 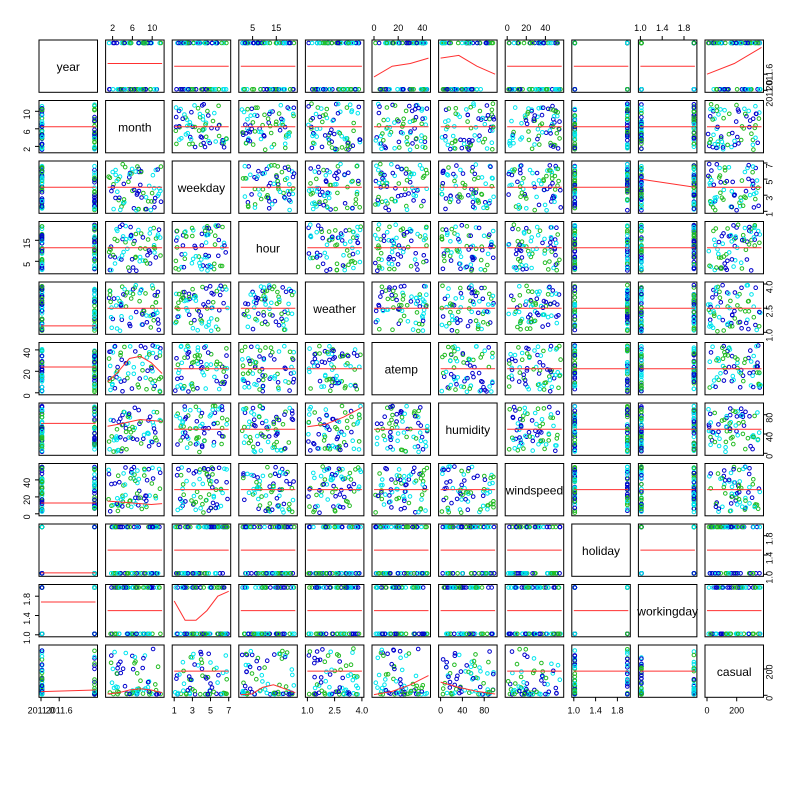 What do you see at coordinates (68, 187) in the screenshot?
I see `panel-weekday-vs-year` at bounding box center [68, 187].